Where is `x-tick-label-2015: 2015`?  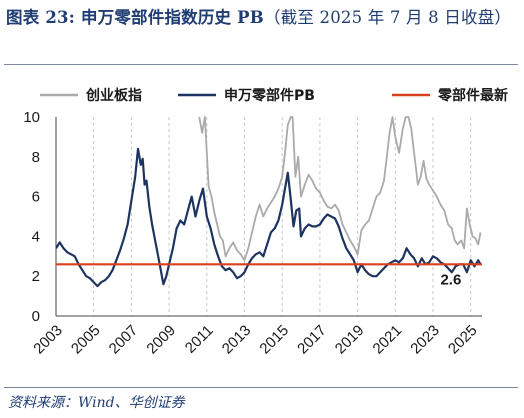 x-tick-label-2015: 2015 is located at coordinates (274, 340).